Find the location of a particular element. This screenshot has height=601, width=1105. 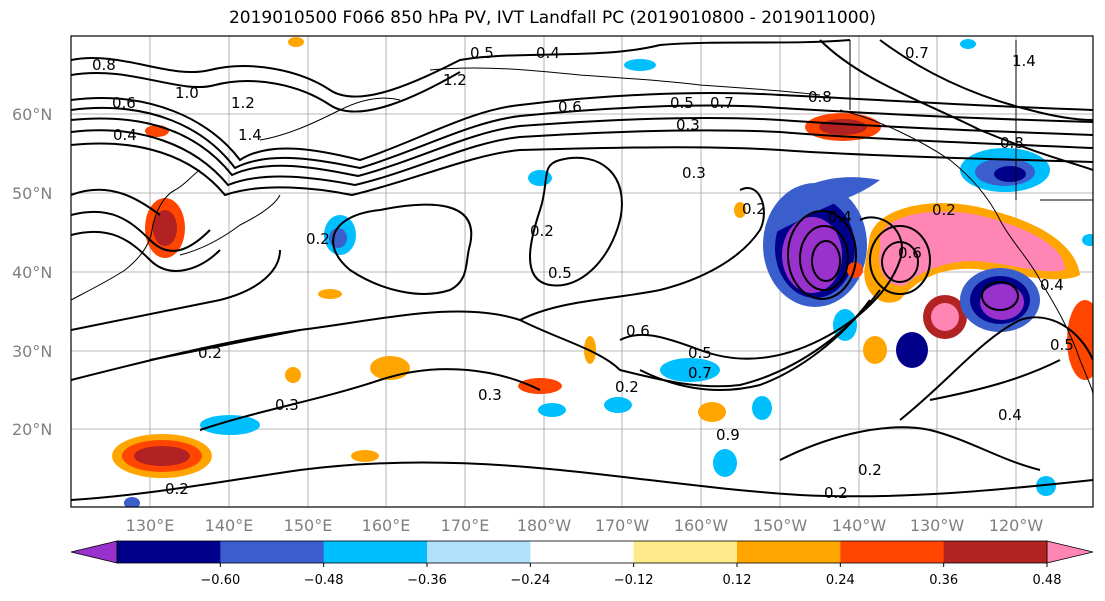

lon-label: 180°W is located at coordinates (544, 525).